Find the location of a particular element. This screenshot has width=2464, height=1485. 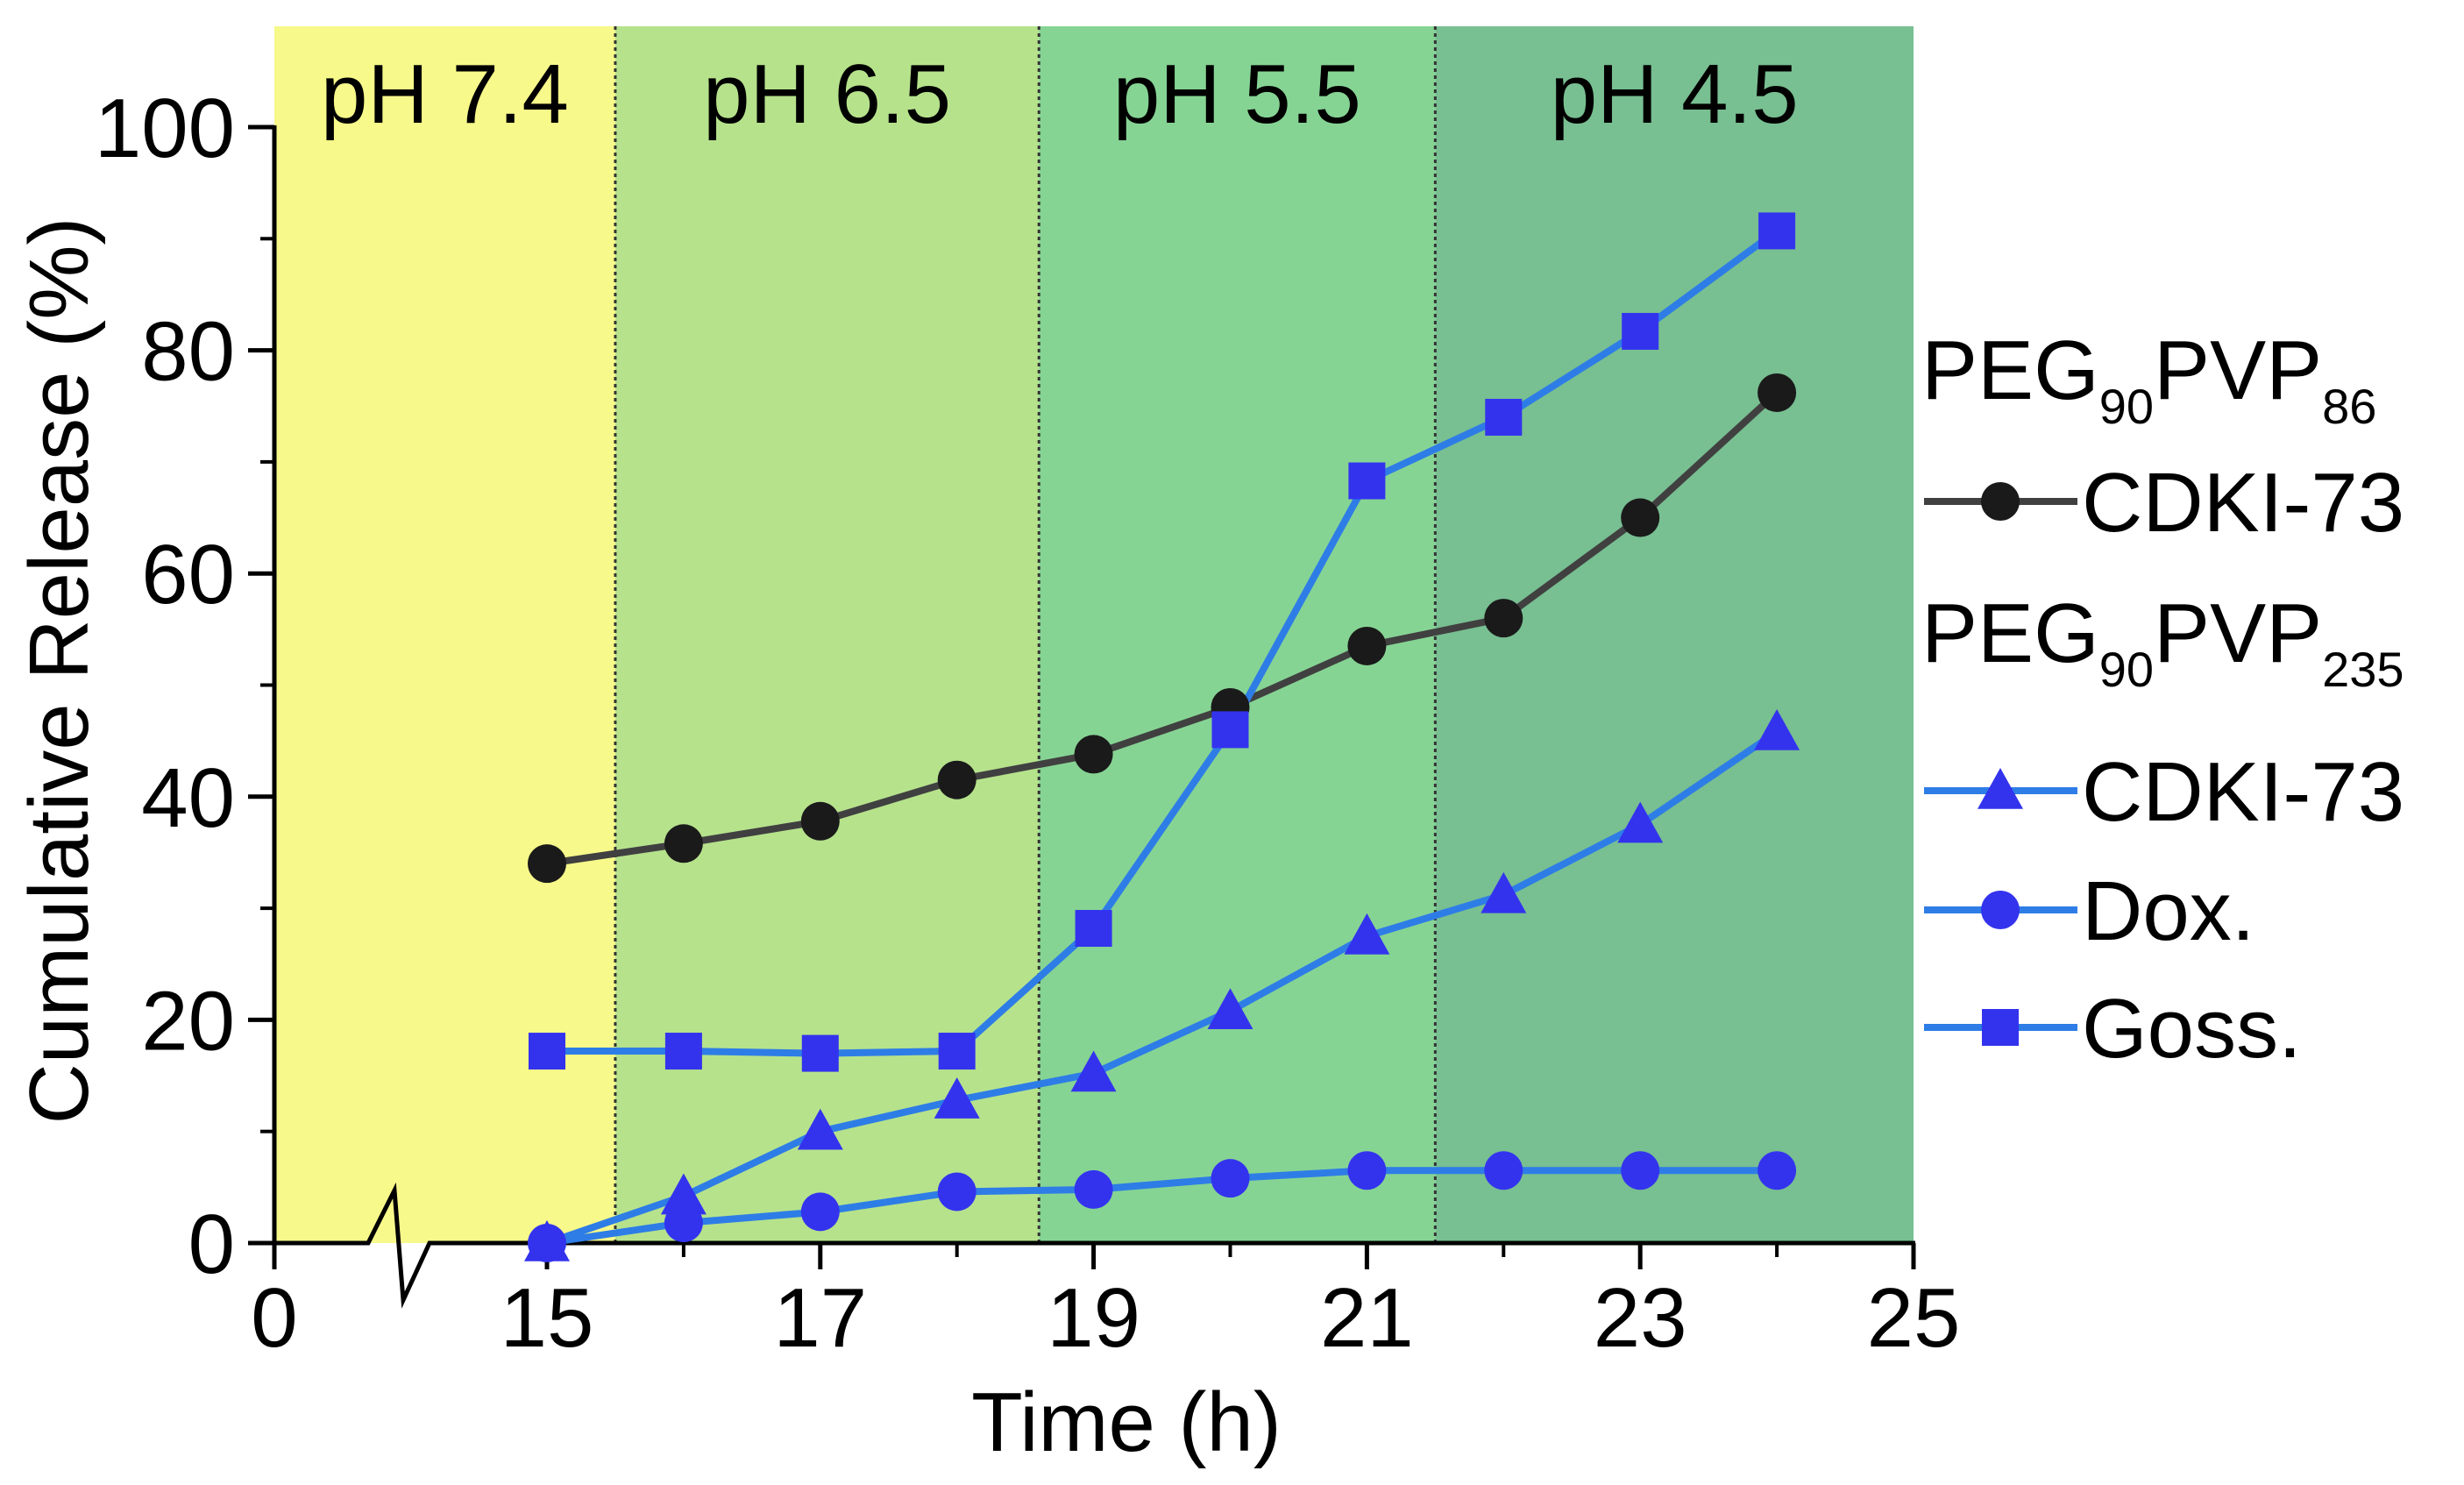

legend-peg90pvp235-cdki-73-label: CDKI-73 is located at coordinates (2243, 792).